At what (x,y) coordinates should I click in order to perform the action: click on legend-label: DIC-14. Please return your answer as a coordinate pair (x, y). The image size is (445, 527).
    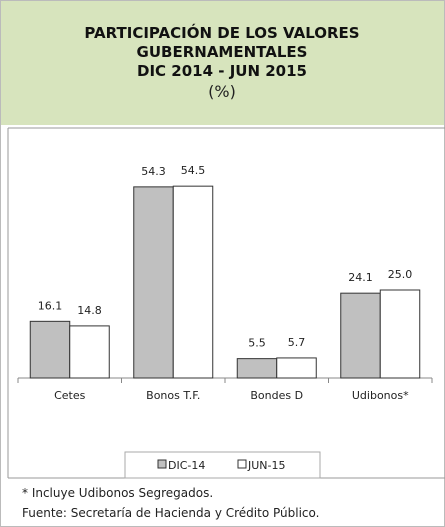
    Looking at the image, I should click on (186, 465).